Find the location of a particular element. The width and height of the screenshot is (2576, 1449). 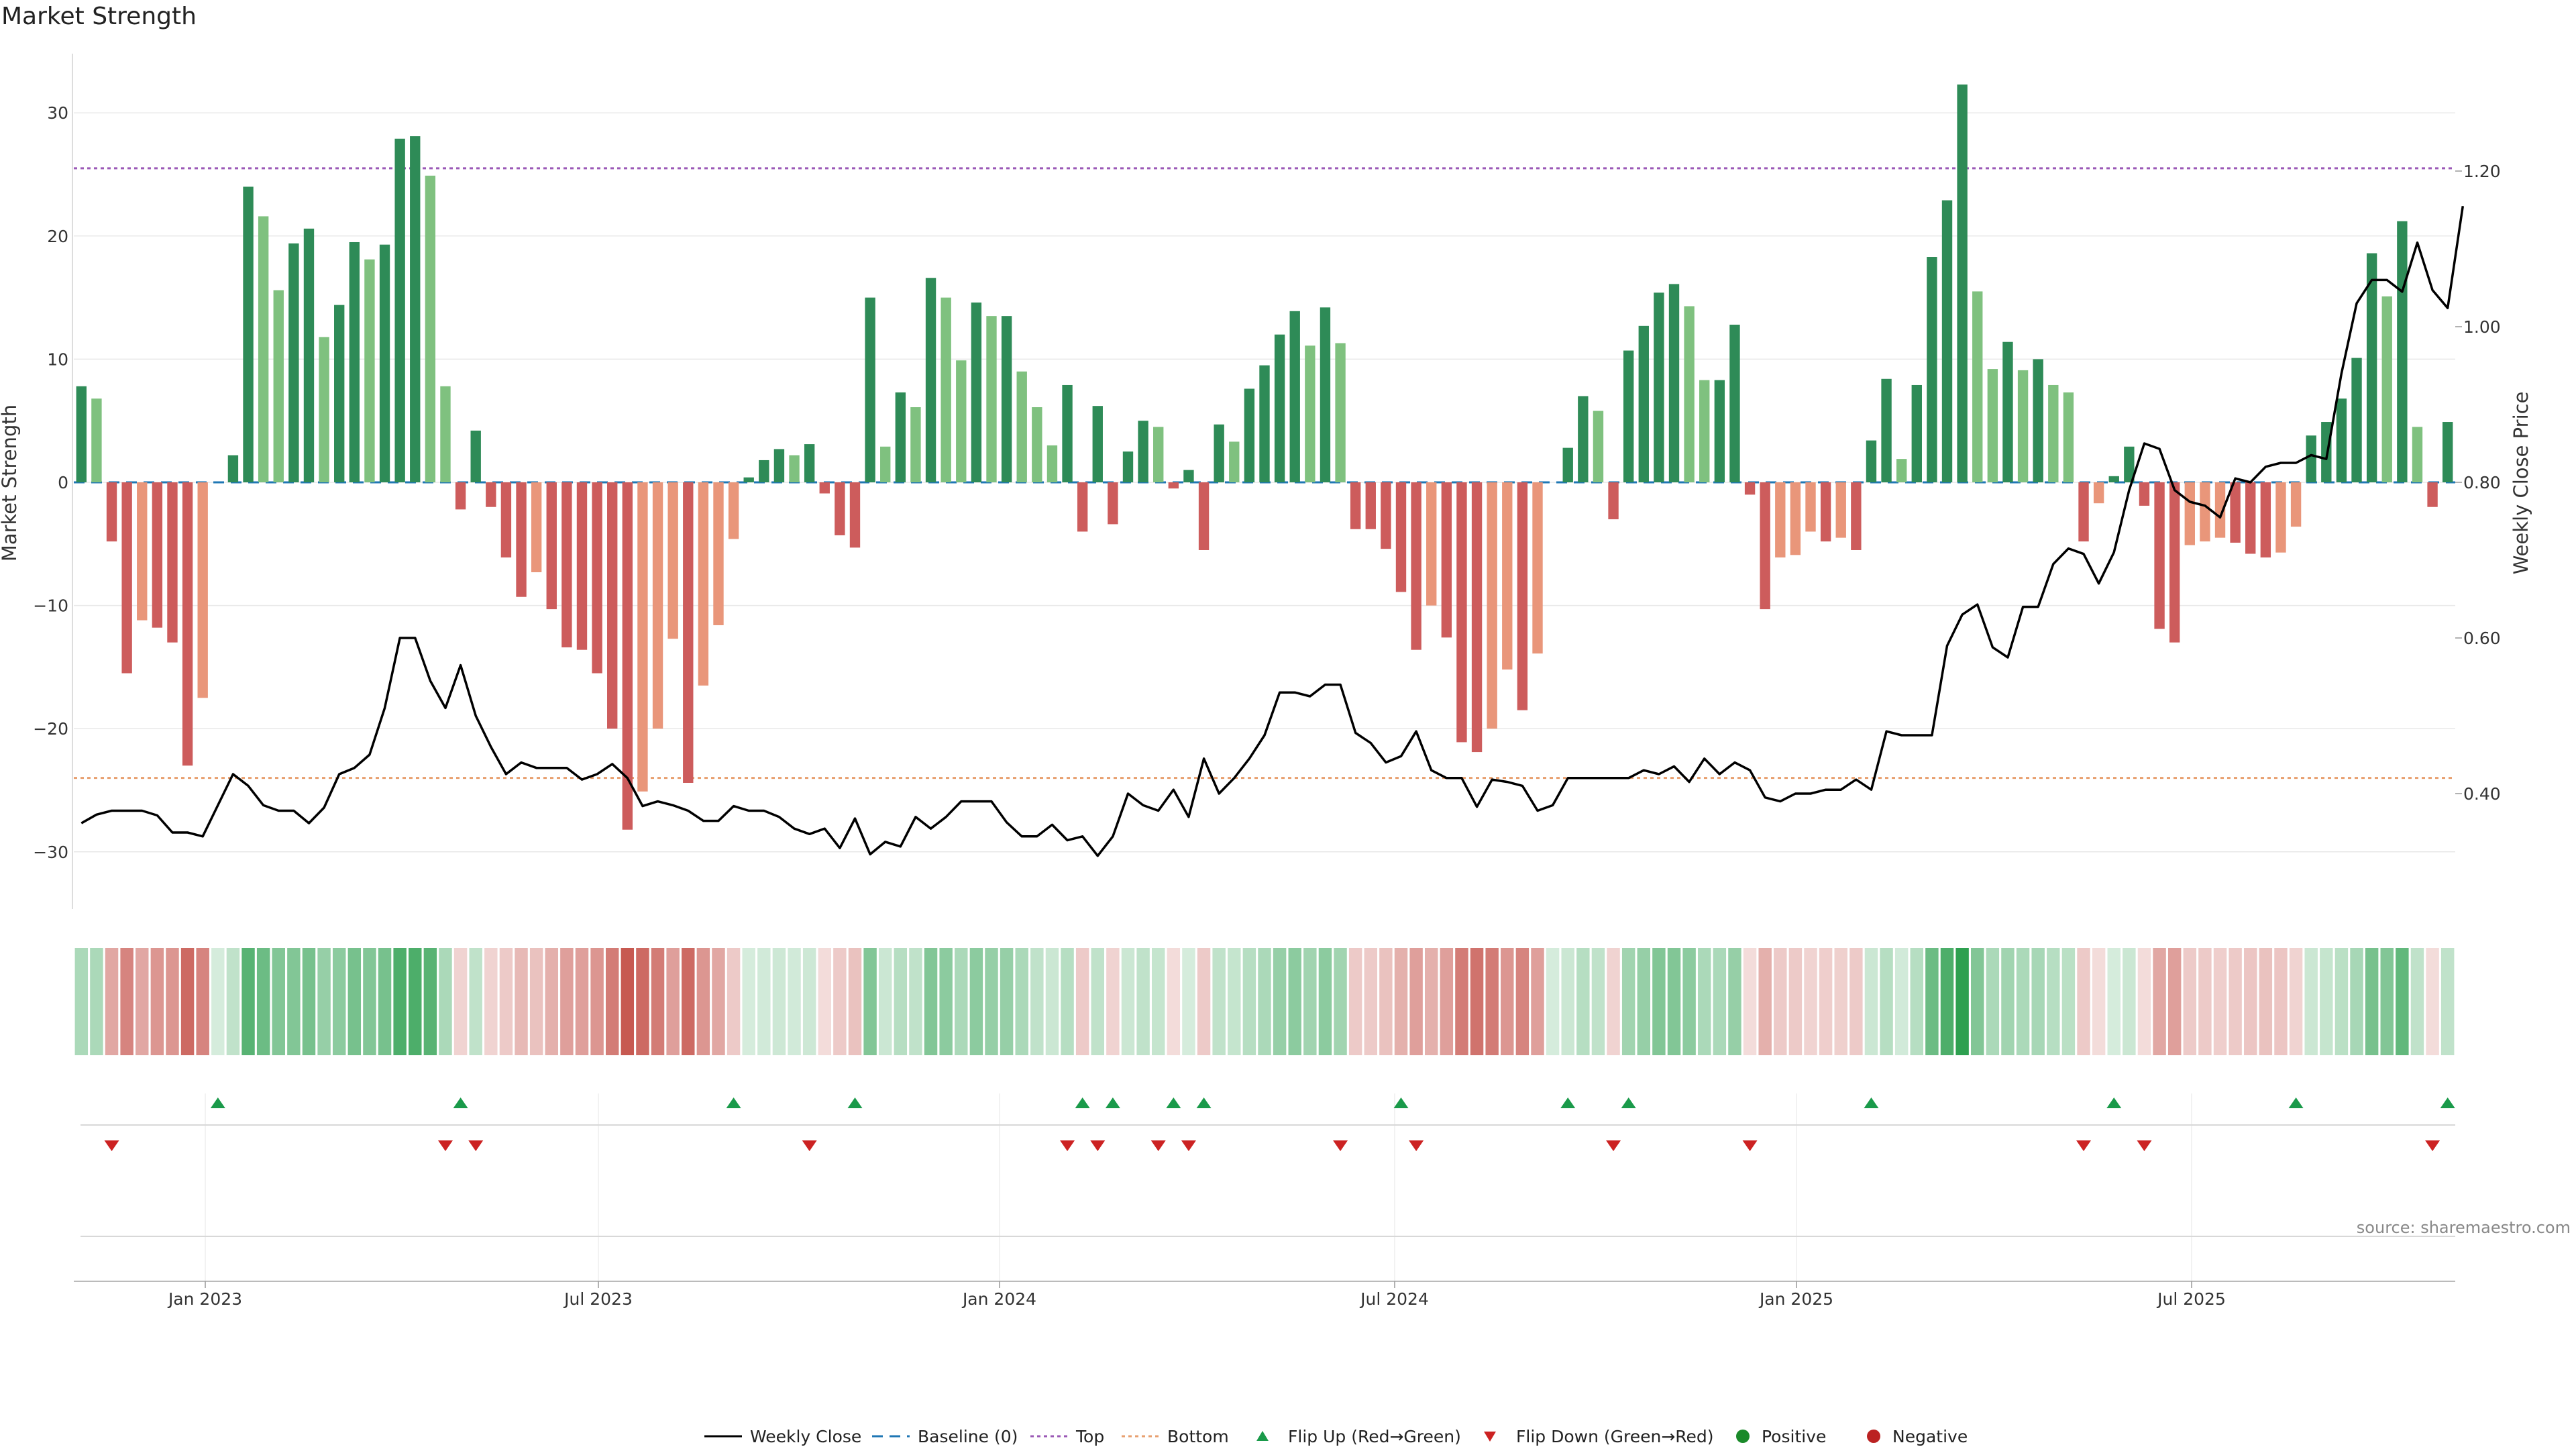

strength-heatmap-strip is located at coordinates (1264, 1001).